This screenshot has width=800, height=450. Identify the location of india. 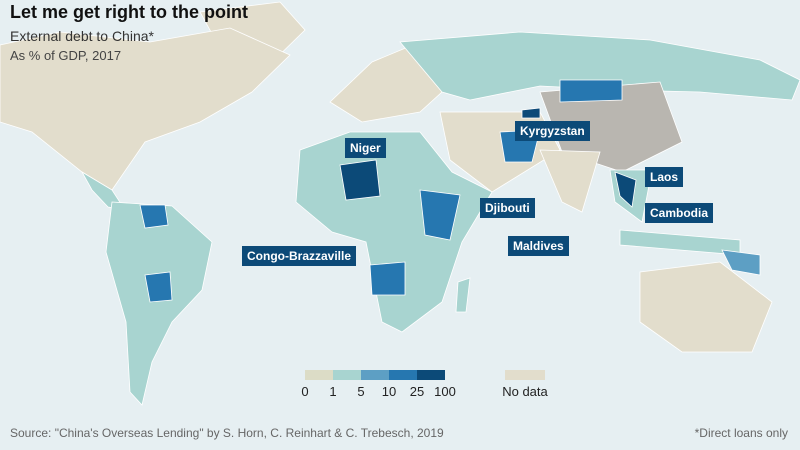
(570, 181).